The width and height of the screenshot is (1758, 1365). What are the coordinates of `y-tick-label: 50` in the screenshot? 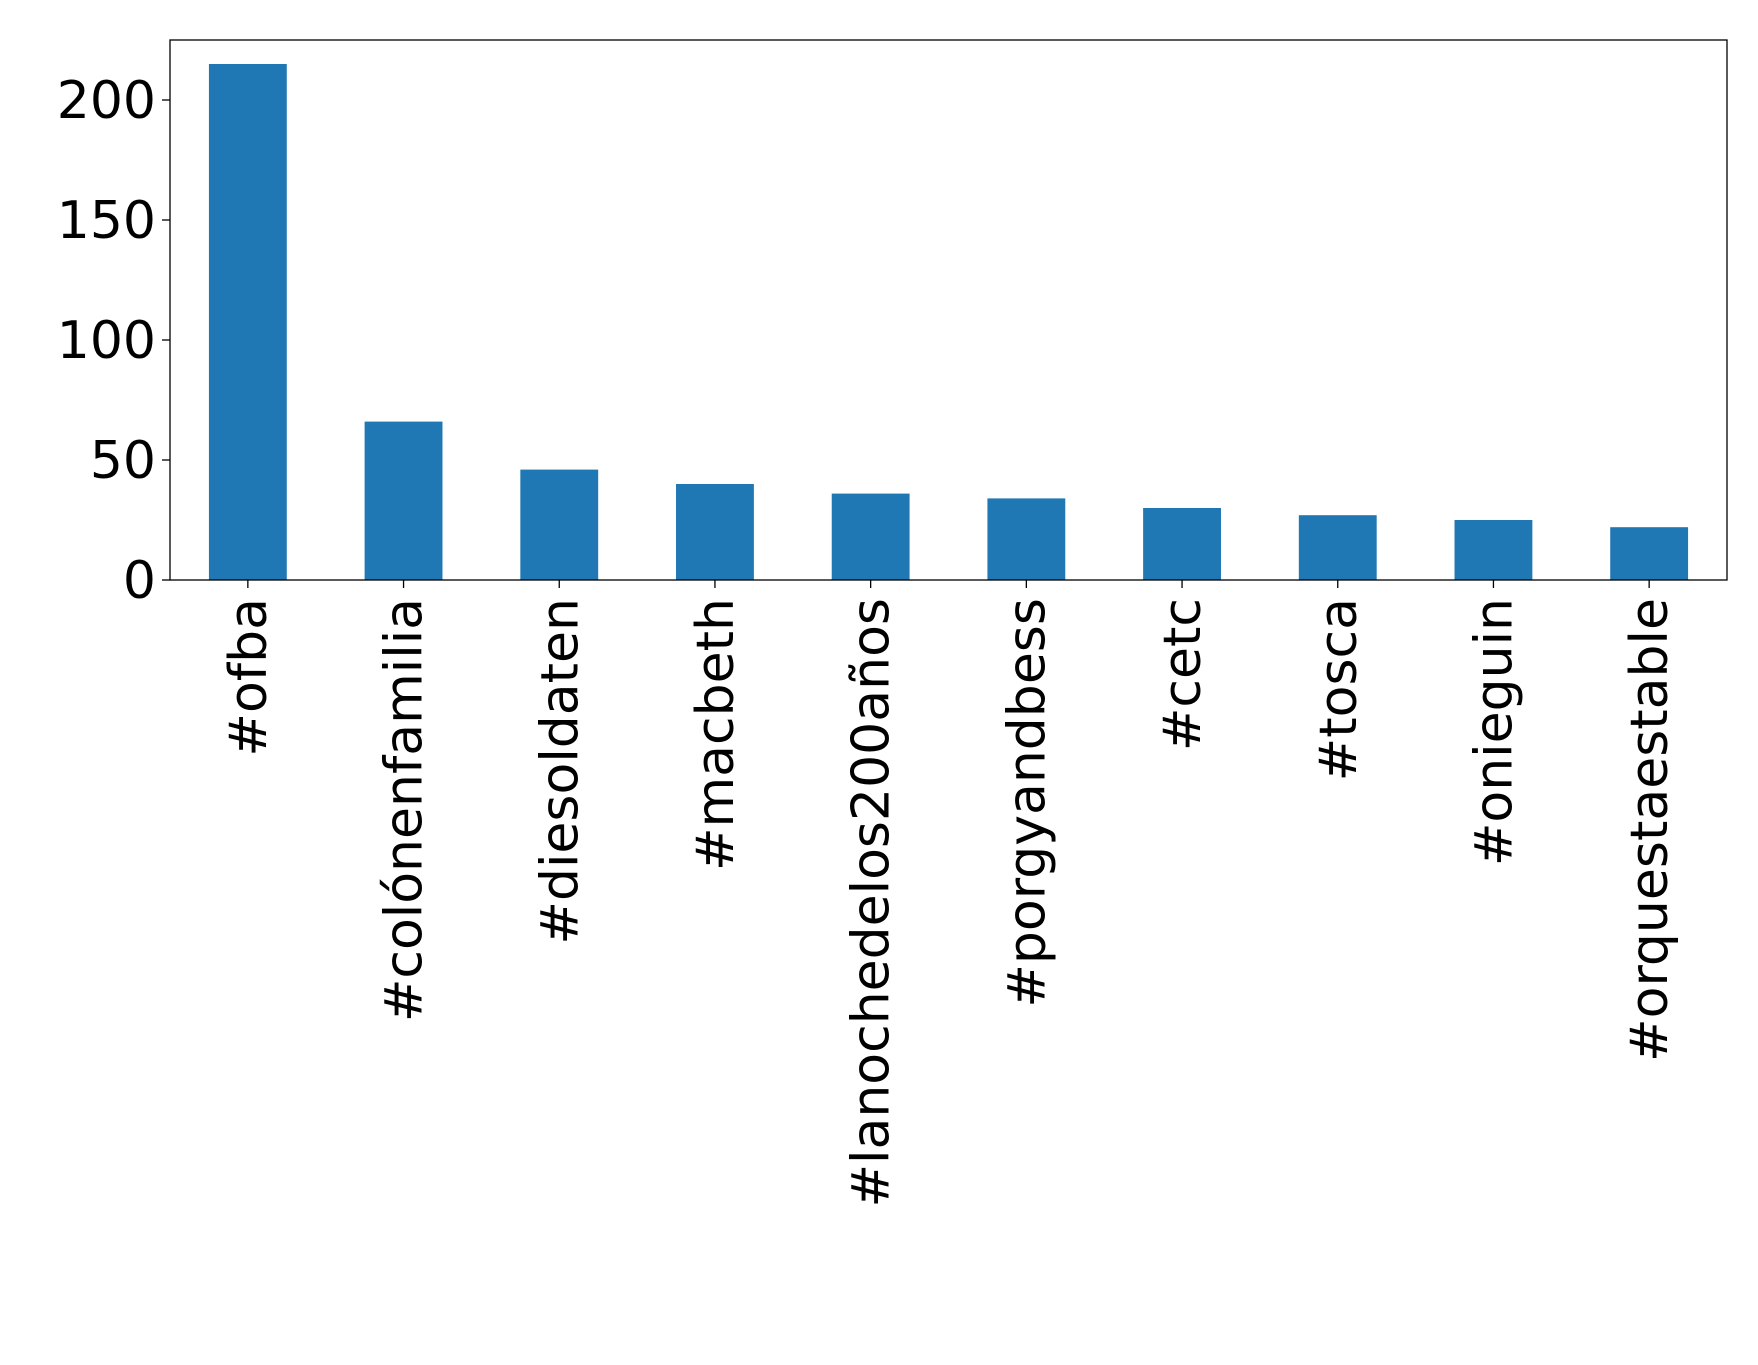 It's located at (123, 461).